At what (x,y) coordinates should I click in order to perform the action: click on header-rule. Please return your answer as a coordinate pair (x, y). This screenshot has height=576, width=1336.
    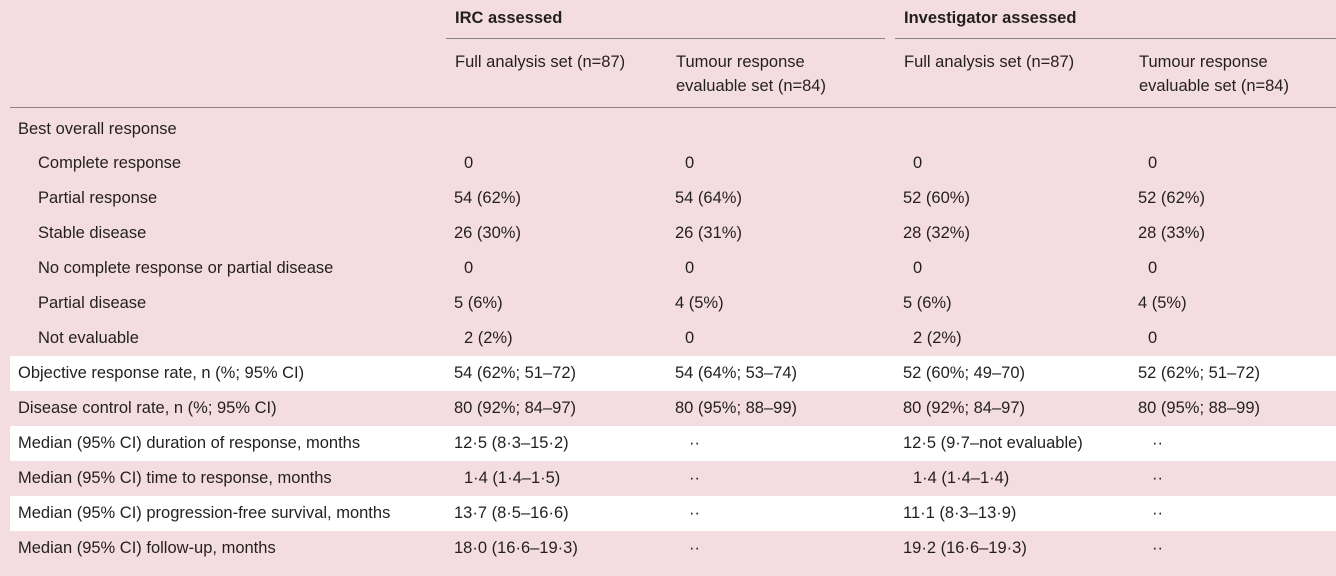
    Looking at the image, I should click on (673, 107).